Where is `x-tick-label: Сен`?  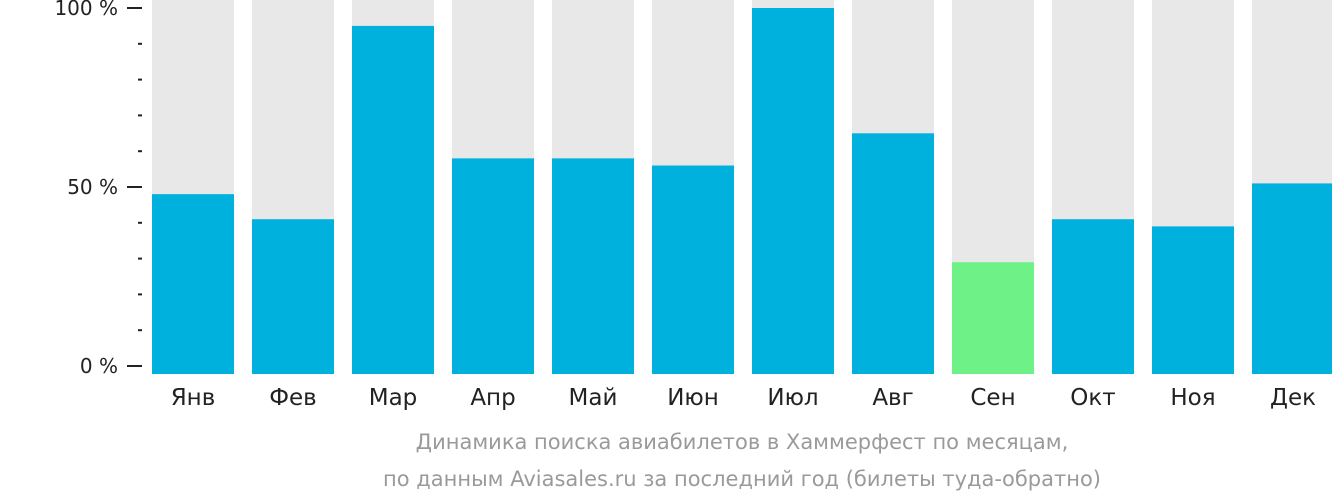
x-tick-label: Сен is located at coordinates (992, 398).